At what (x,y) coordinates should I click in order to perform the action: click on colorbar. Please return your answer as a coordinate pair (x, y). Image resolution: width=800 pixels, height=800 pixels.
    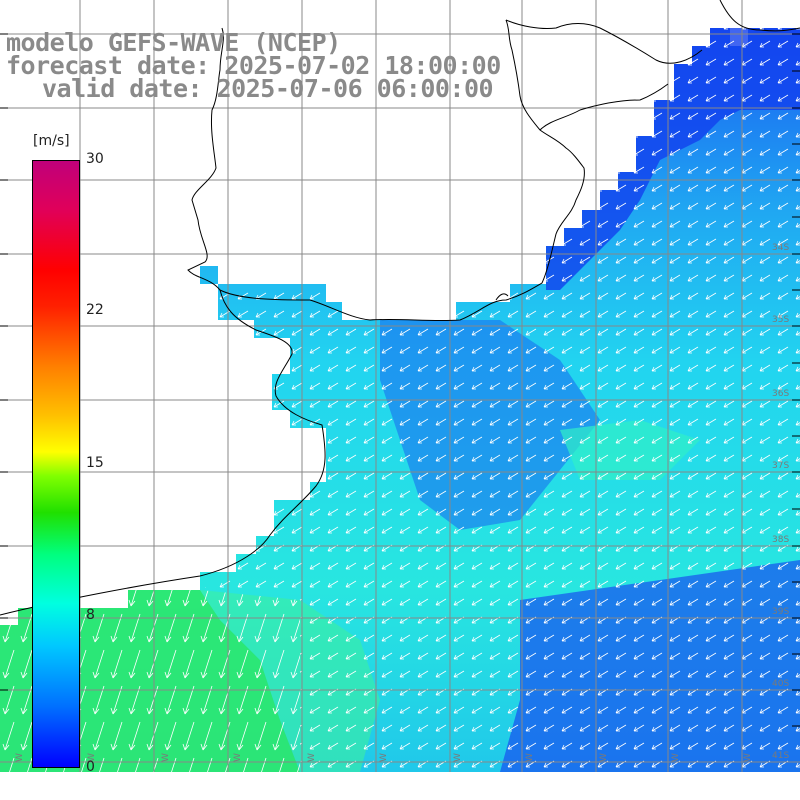
    Looking at the image, I should click on (56, 464).